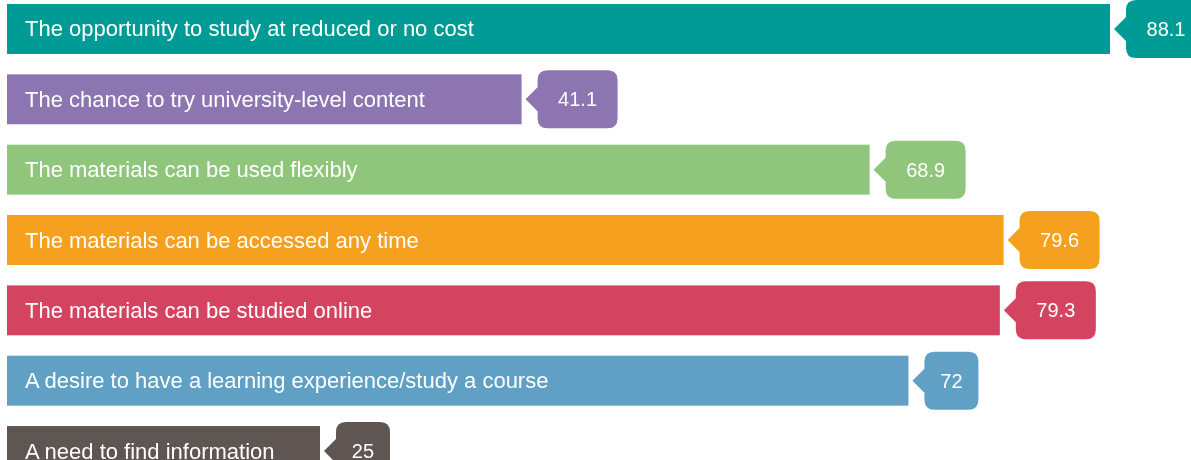 The width and height of the screenshot is (1191, 460). What do you see at coordinates (1056, 310) in the screenshot?
I see `data-label: 79.3` at bounding box center [1056, 310].